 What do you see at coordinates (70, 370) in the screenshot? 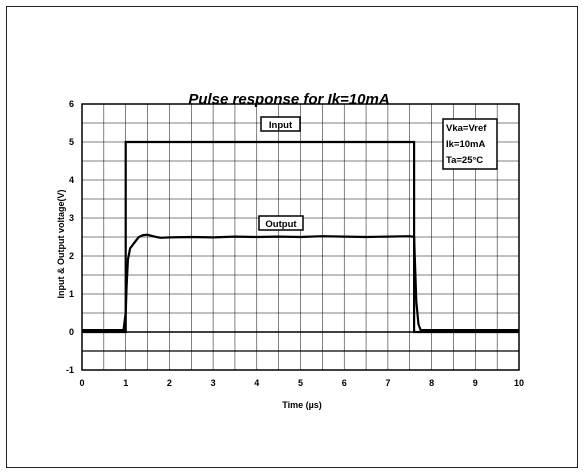
I see `y-tick-label: -1` at bounding box center [70, 370].